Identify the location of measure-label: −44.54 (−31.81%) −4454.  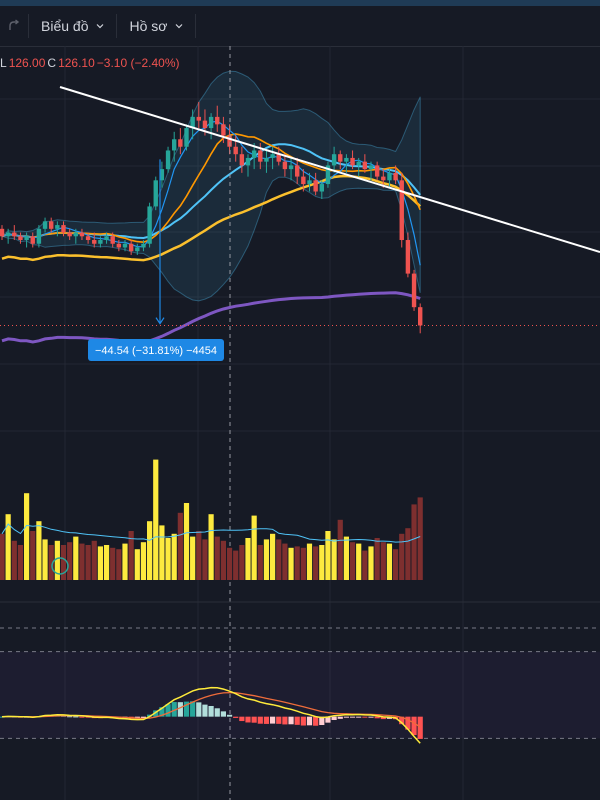
(156, 351).